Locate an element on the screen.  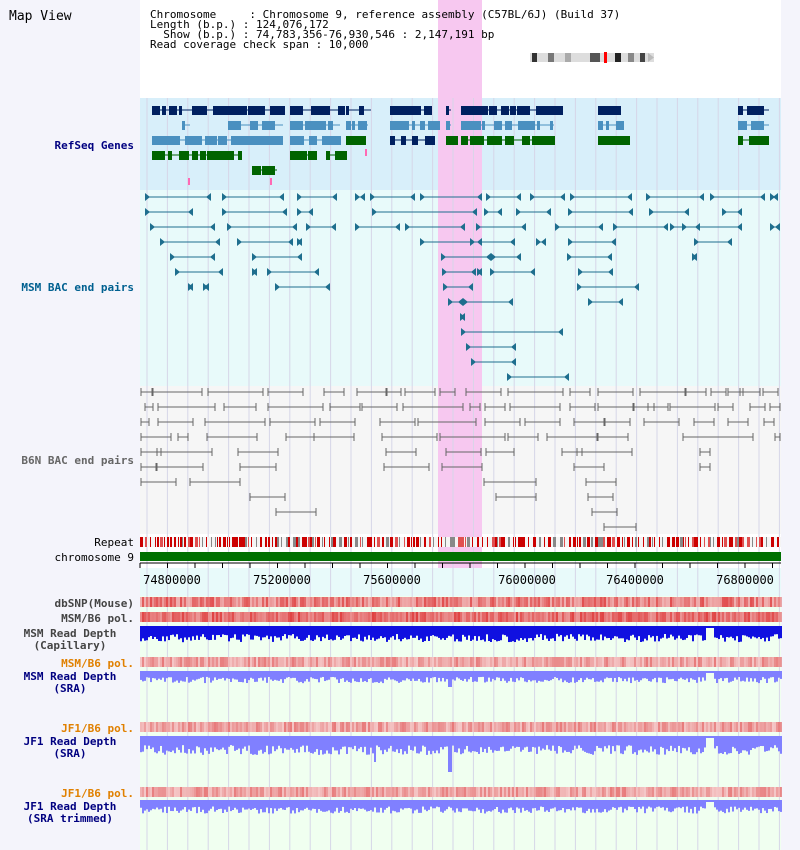
track-label-msm-depth-cap: MSM Read Depth (Capillary) is located at coordinates (70, 640).